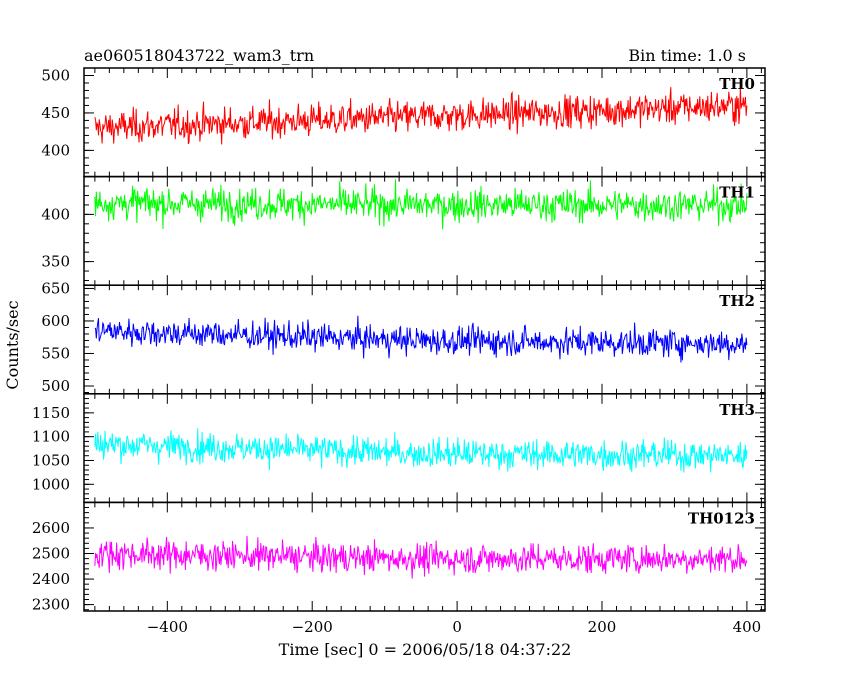 The image size is (850, 680). What do you see at coordinates (737, 410) in the screenshot?
I see `panel-label: TH3` at bounding box center [737, 410].